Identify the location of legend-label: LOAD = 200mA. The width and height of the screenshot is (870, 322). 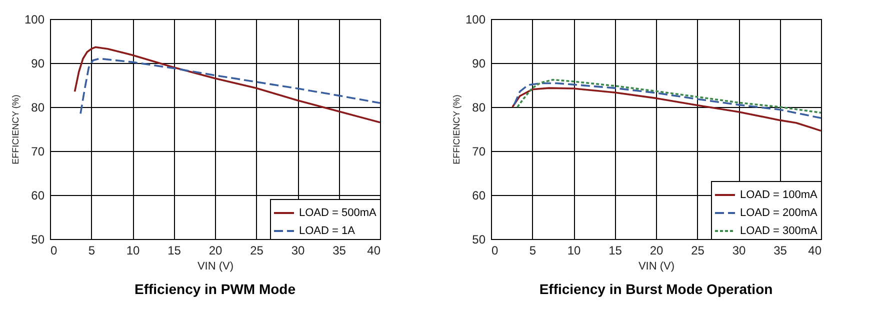
(779, 213).